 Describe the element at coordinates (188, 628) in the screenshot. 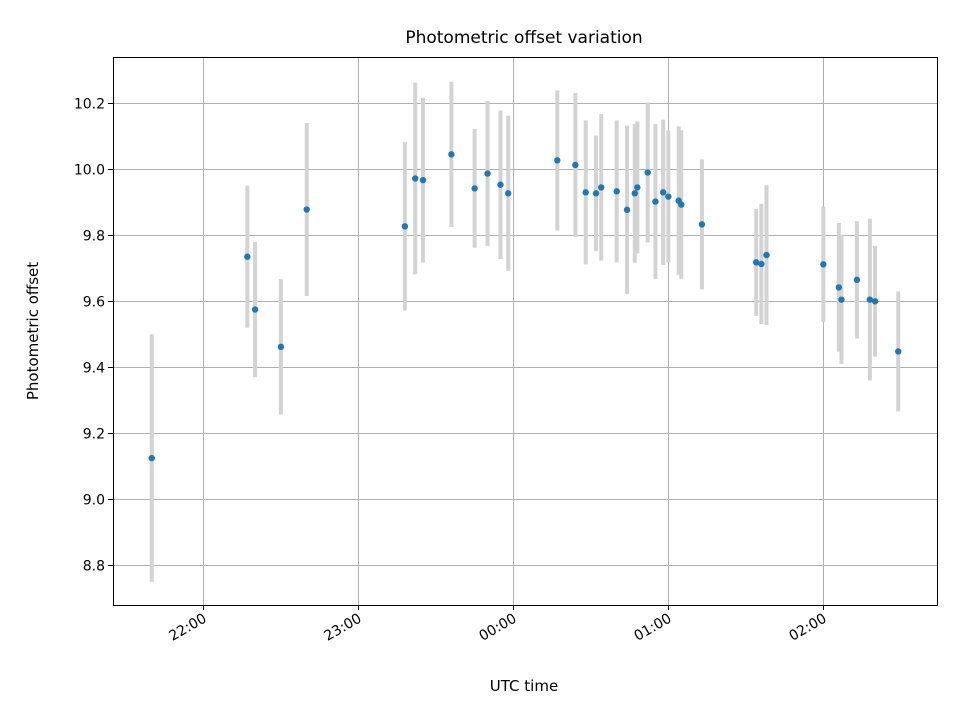

I see `x-tick-label: 22:00` at that location.